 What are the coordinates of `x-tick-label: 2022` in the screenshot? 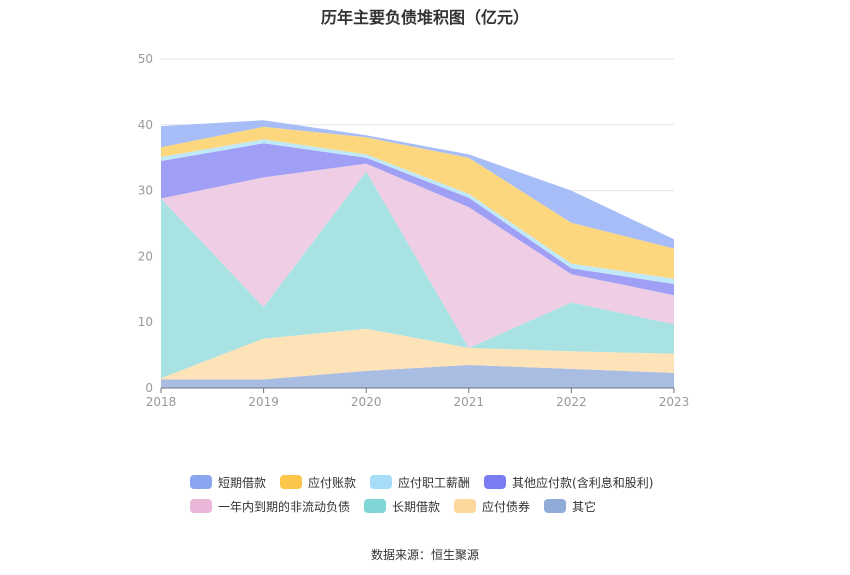 It's located at (571, 402).